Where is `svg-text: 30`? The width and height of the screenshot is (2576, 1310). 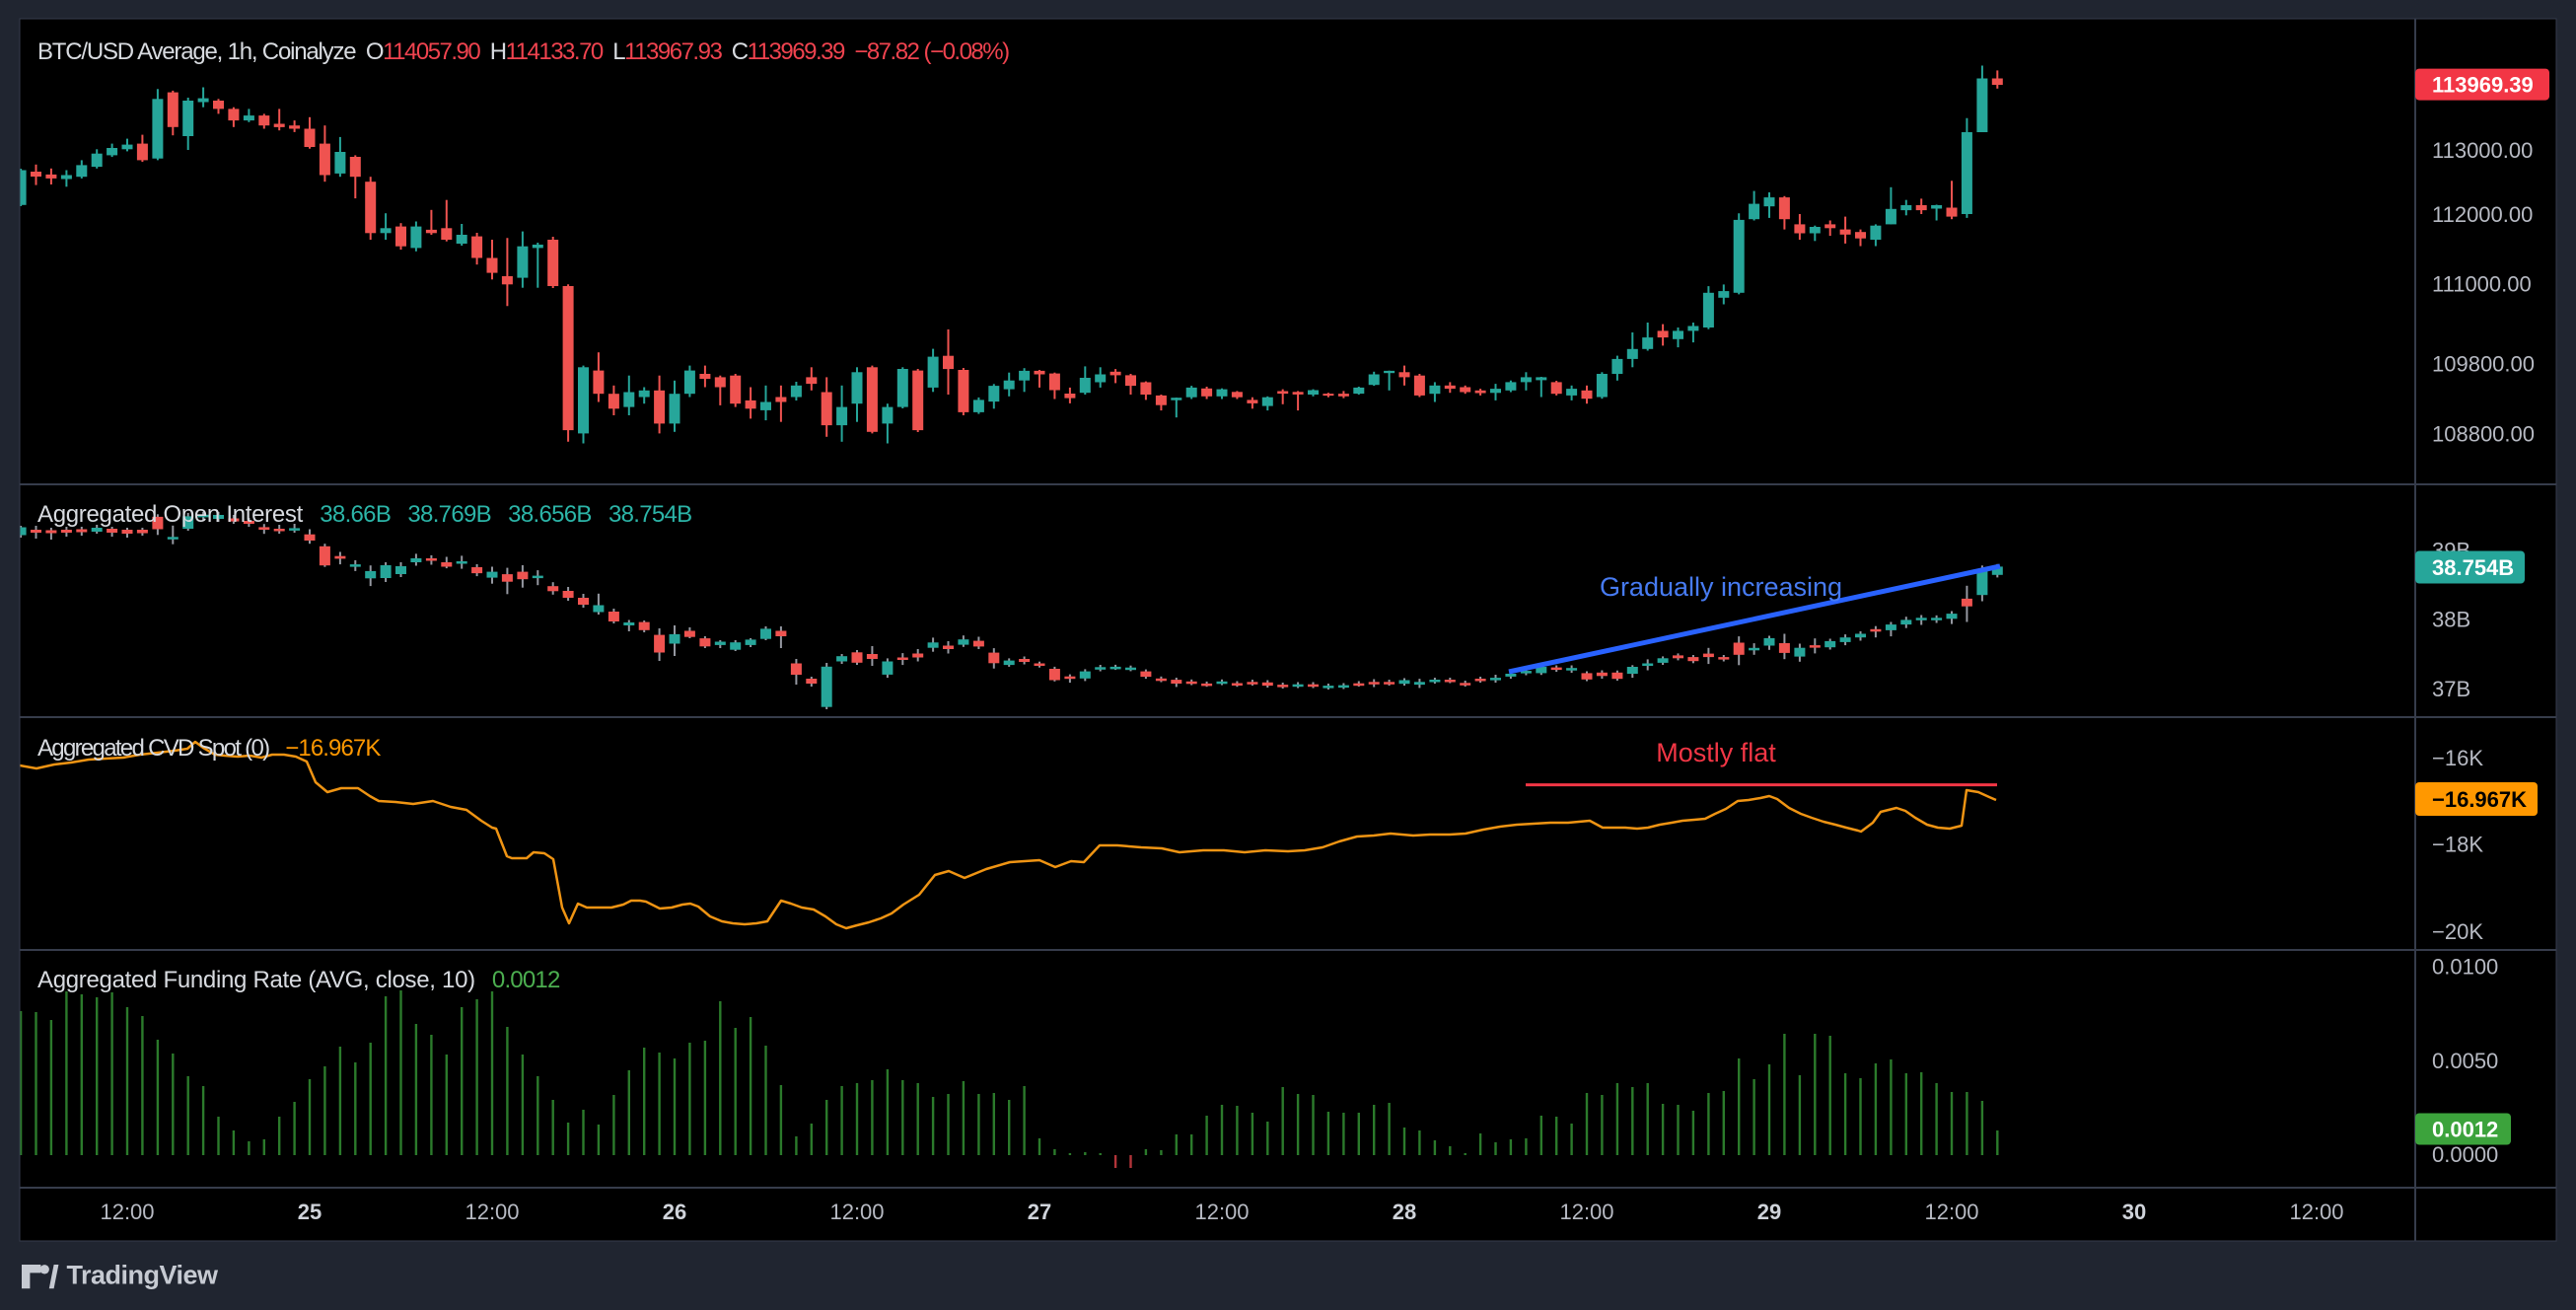
svg-text: 30 is located at coordinates (2134, 1212).